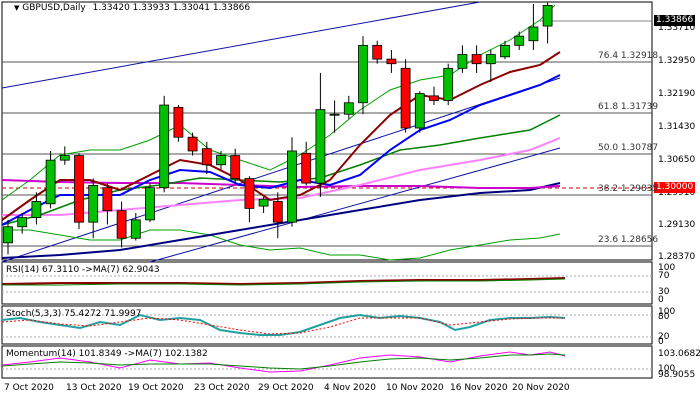 The height and width of the screenshot is (400, 700). Describe the element at coordinates (17, 8) in the screenshot. I see `collapse-triangle-icon: ▼` at that location.